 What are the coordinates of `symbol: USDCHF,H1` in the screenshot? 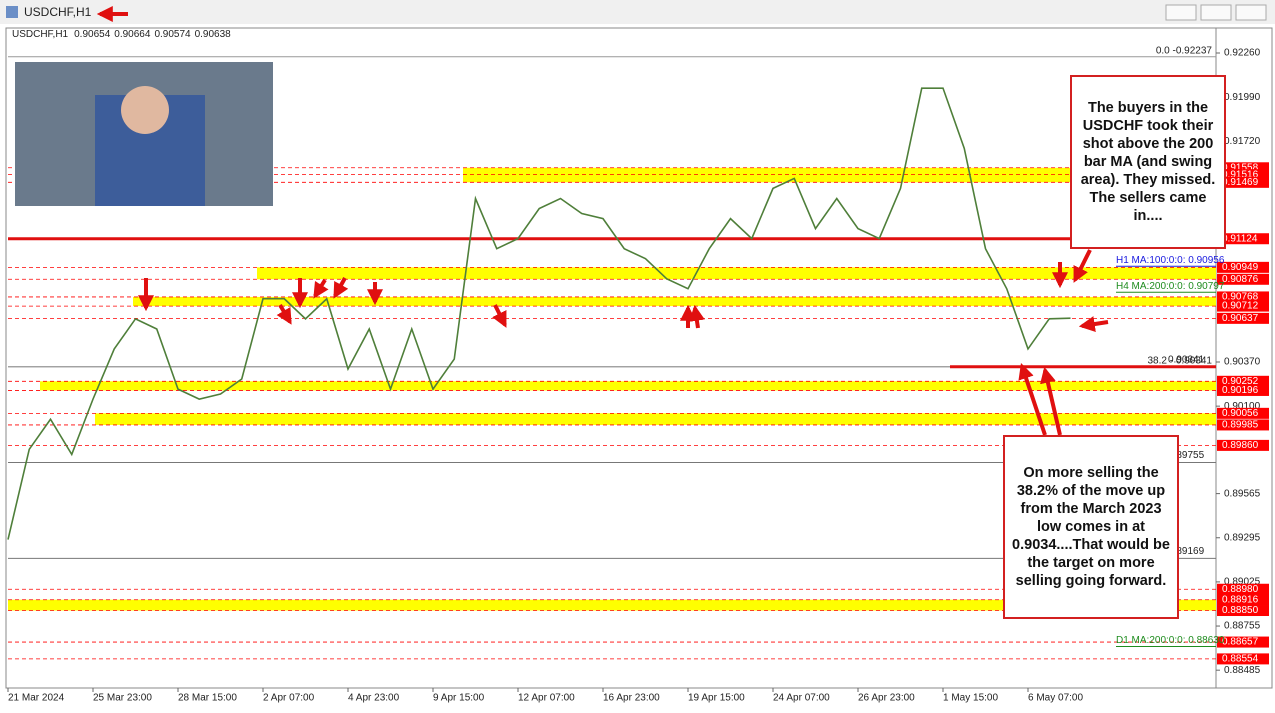 It's located at (40, 34).